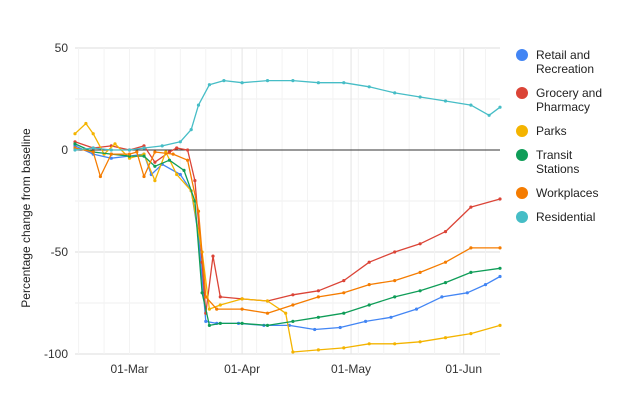 Image resolution: width=620 pixels, height=410 pixels. Describe the element at coordinates (563, 55) in the screenshot. I see `legend-label-line: Retail and` at that location.